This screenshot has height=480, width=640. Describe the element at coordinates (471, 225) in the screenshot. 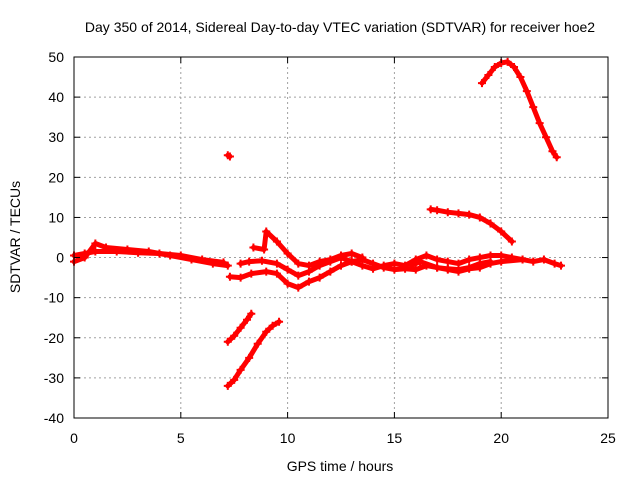

I see `series-late-rise-track` at that location.